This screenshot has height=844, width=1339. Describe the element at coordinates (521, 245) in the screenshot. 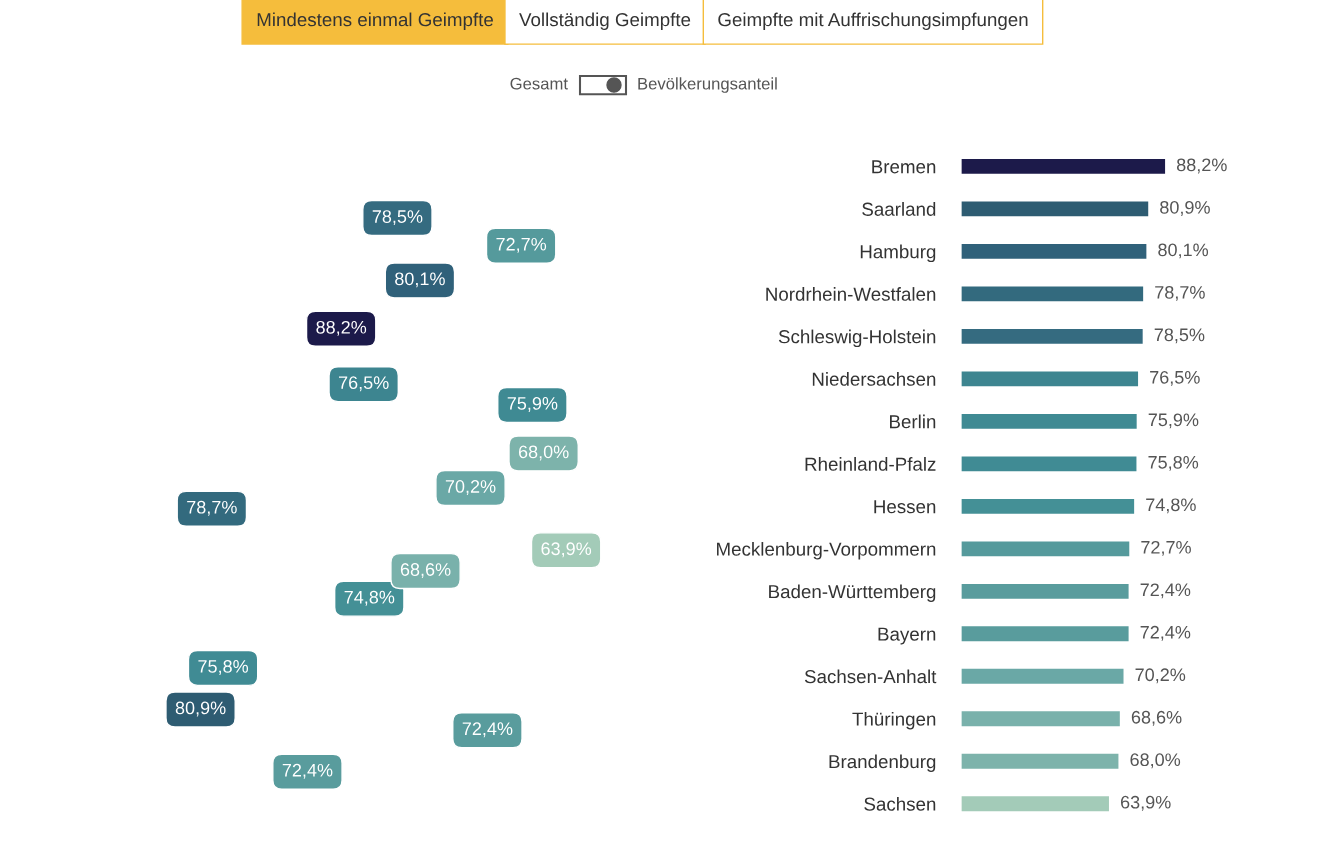

I see `text: 72,7%` at that location.